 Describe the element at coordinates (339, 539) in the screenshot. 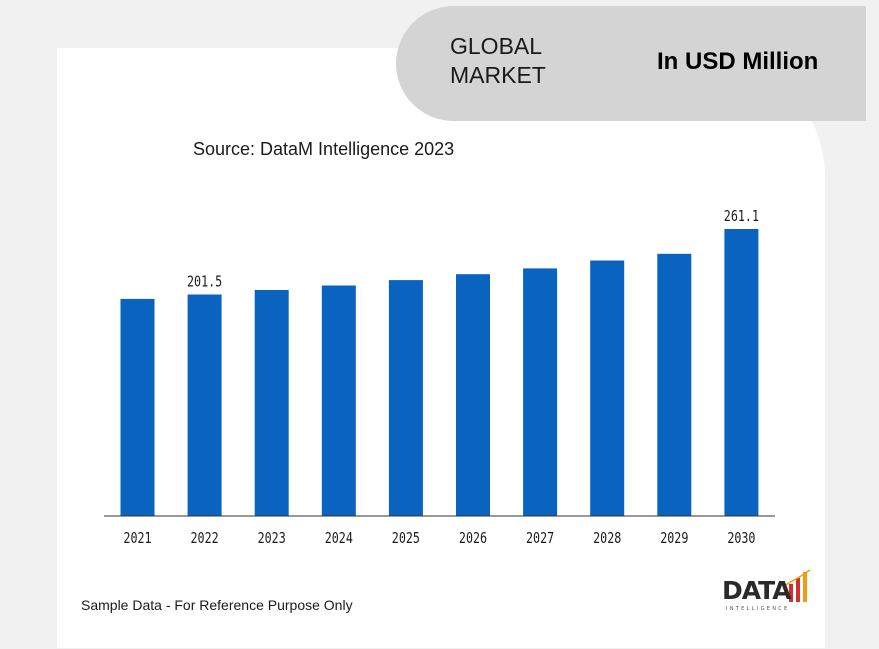

I see `x-tick-label-2024: 2024` at that location.